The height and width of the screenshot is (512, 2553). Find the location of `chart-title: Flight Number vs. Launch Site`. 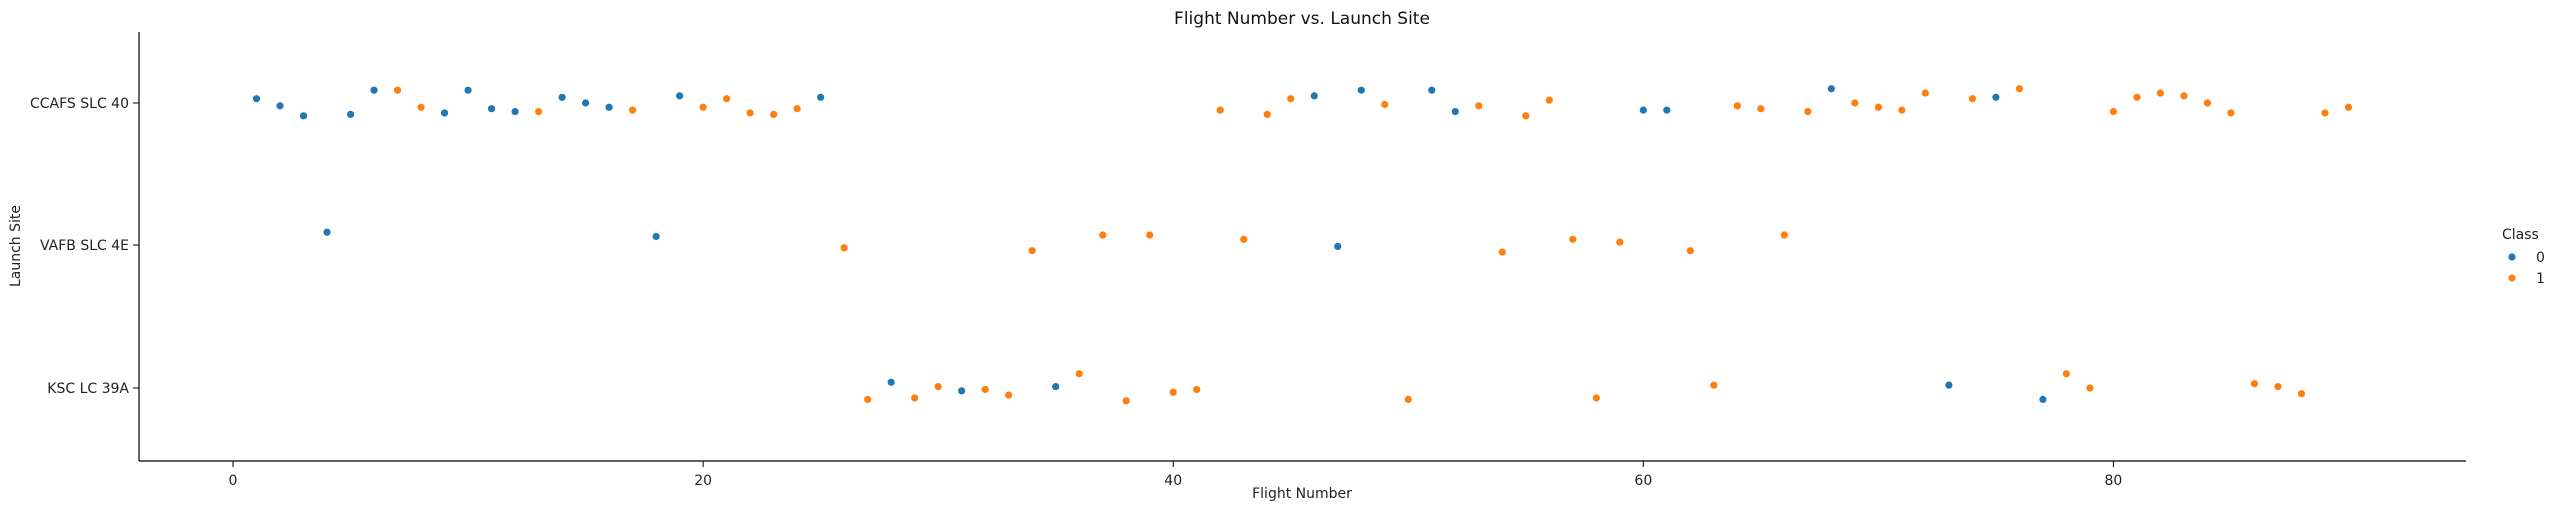

chart-title: Flight Number vs. Launch Site is located at coordinates (1302, 19).